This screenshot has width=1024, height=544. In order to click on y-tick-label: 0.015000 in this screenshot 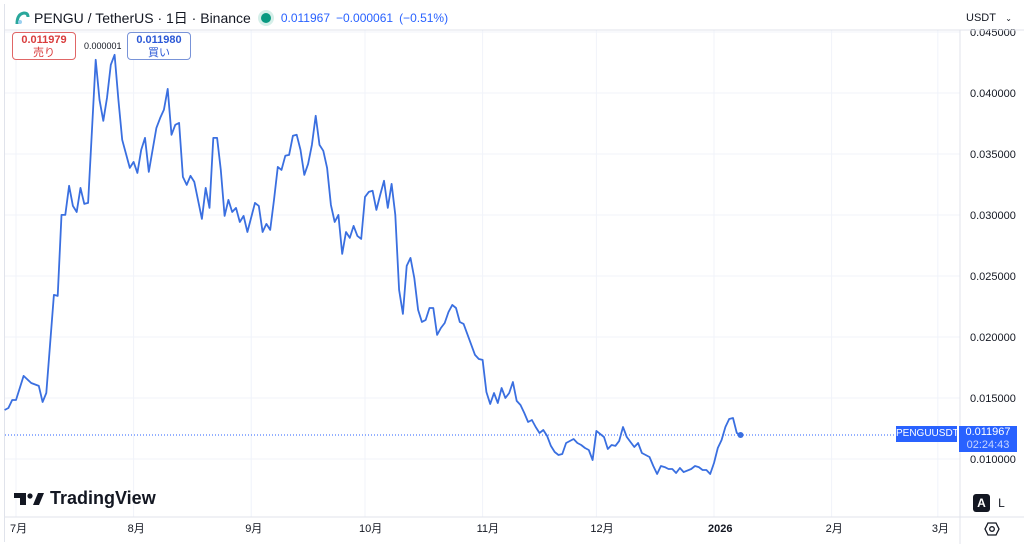, I will do `click(993, 399)`.